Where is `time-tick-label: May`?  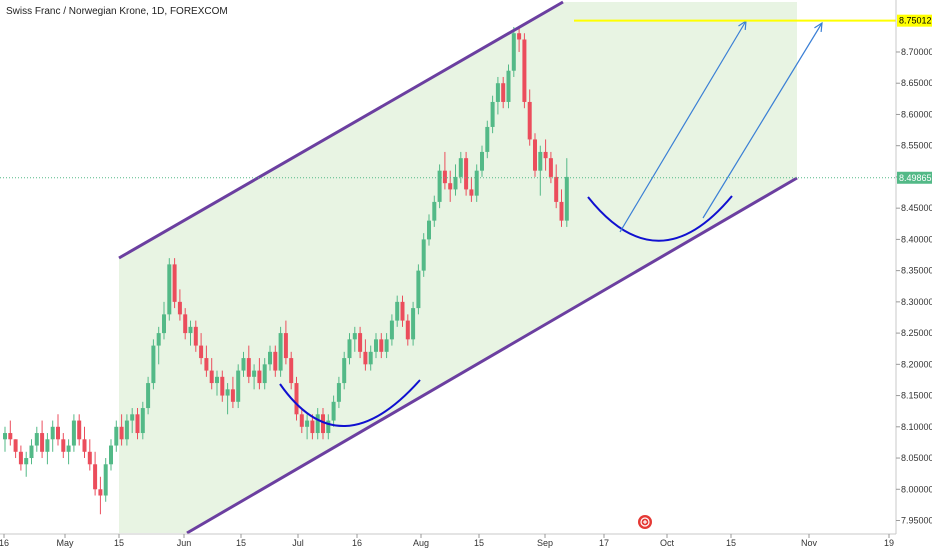
time-tick-label: May is located at coordinates (65, 543).